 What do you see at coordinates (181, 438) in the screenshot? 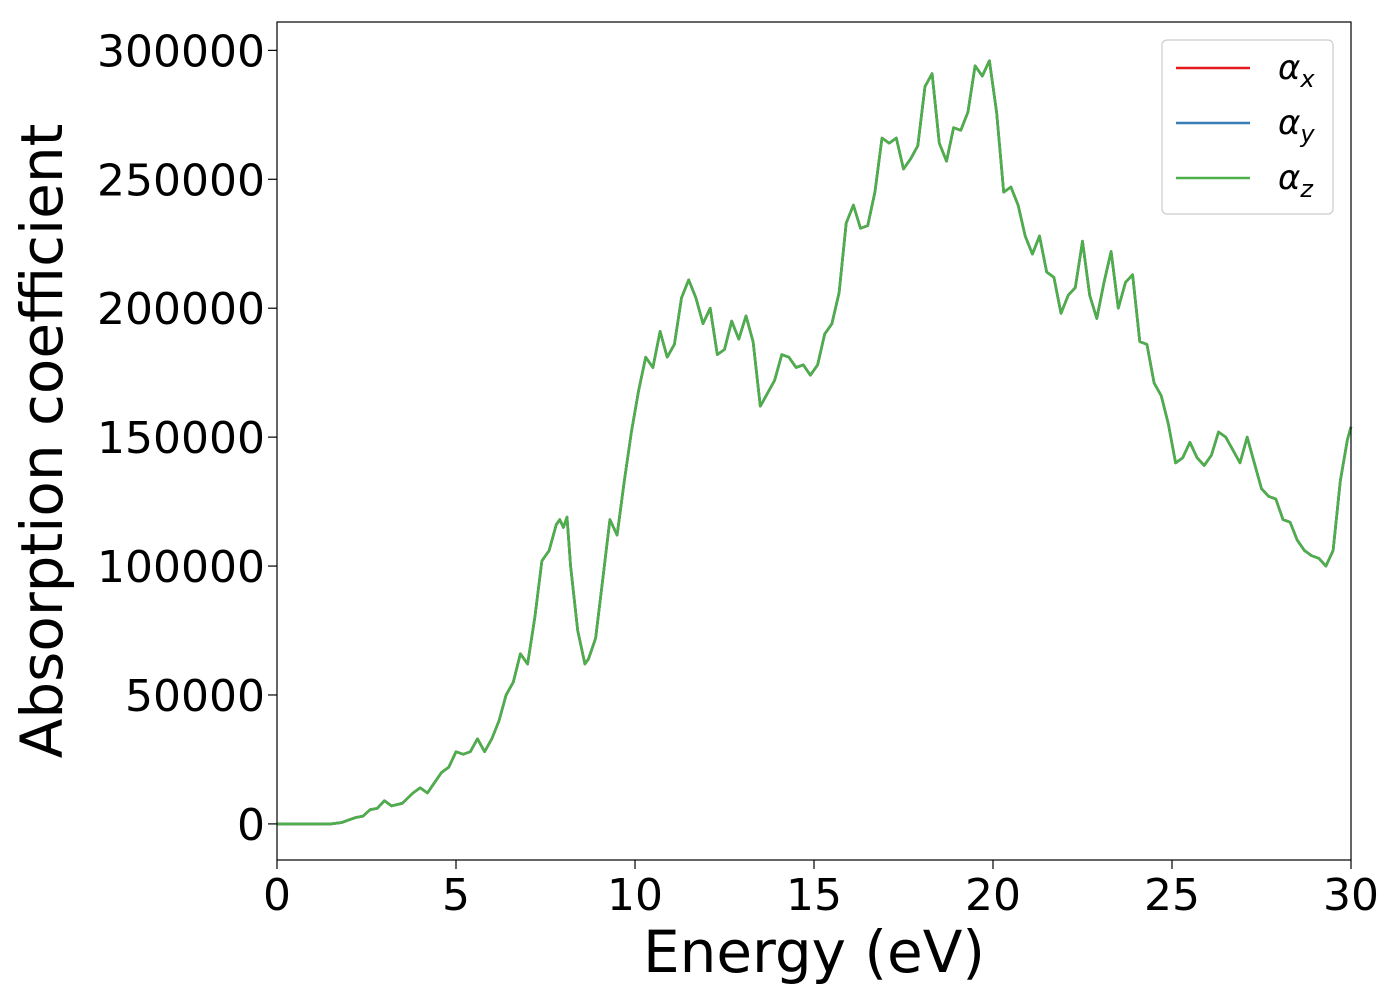
I see `y-tick-label: 150000` at bounding box center [181, 438].